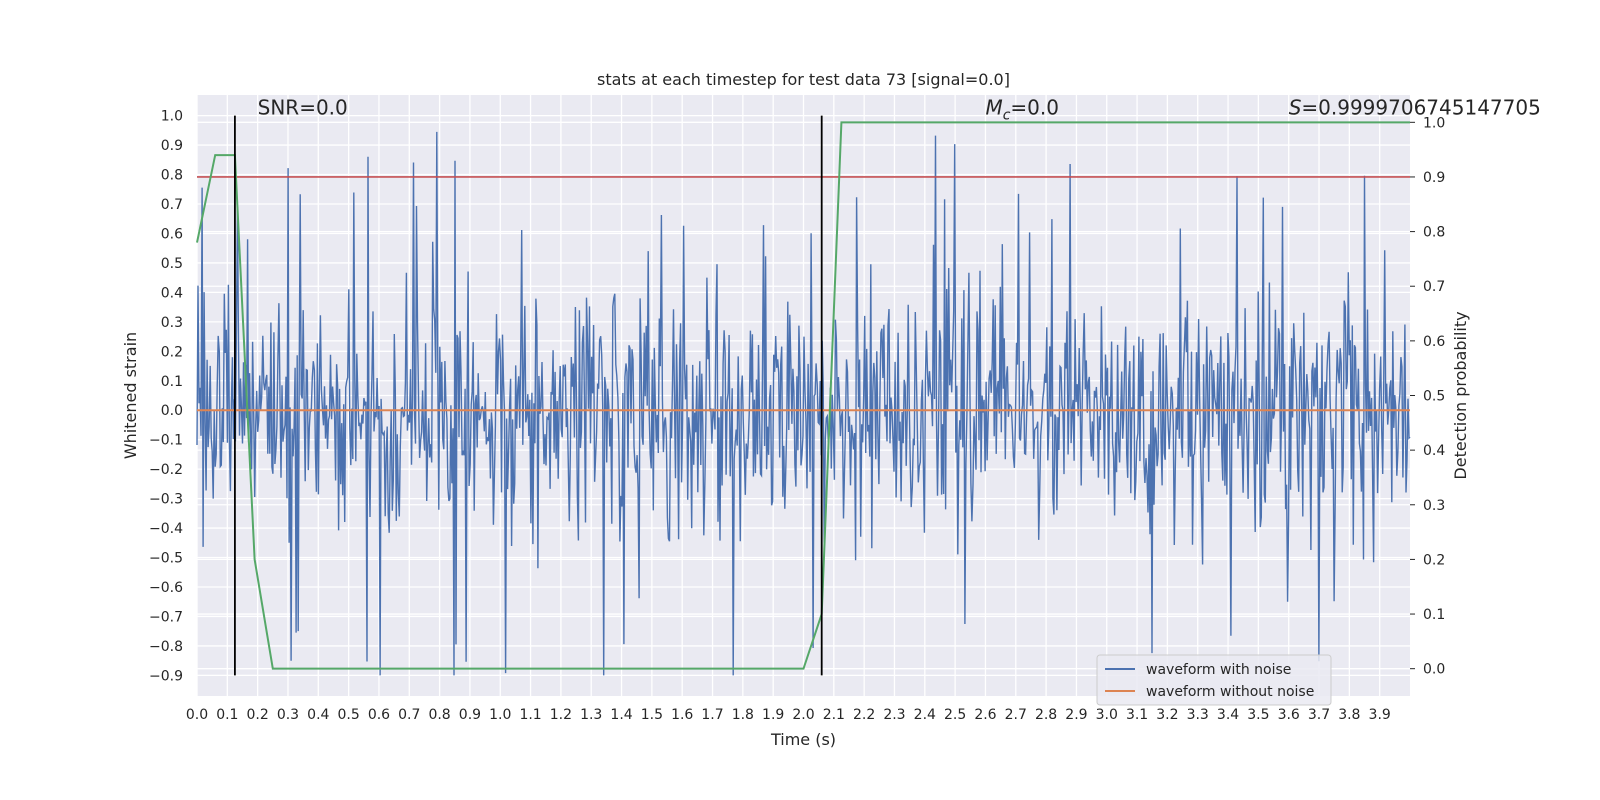 The image size is (1600, 800). What do you see at coordinates (1380, 715) in the screenshot?
I see `x-tick-label: 3.9` at bounding box center [1380, 715].